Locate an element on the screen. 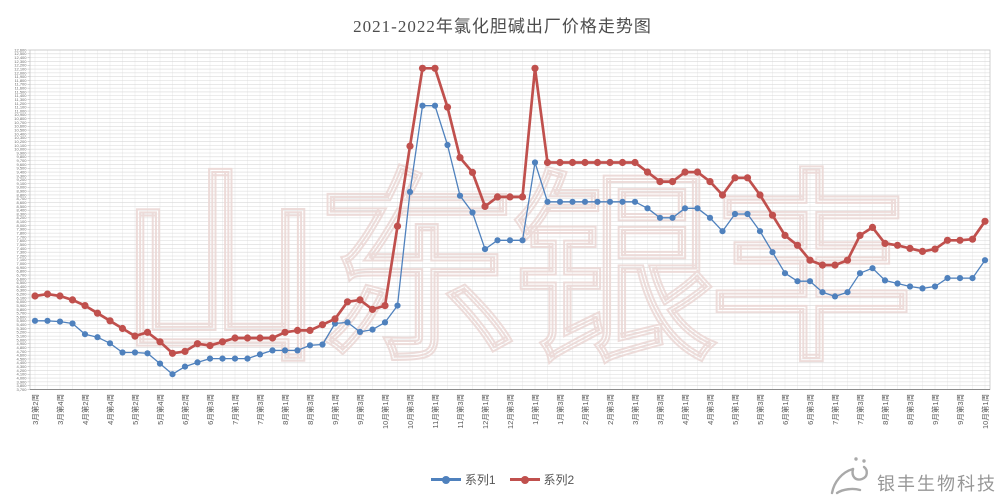 The height and width of the screenshot is (500, 1005). svg-text: 9月第1周 is located at coordinates (335, 409).